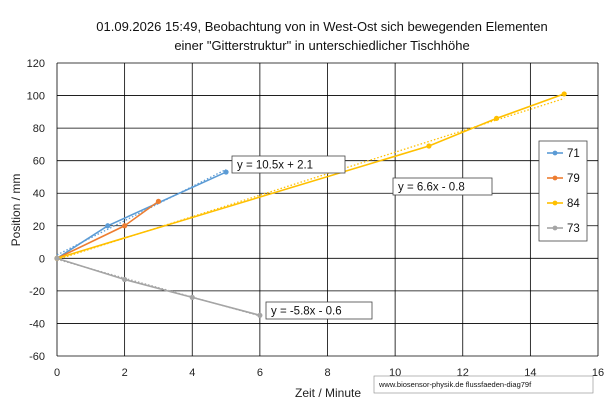  I want to click on y-tick-label: -60, so click(37, 357).